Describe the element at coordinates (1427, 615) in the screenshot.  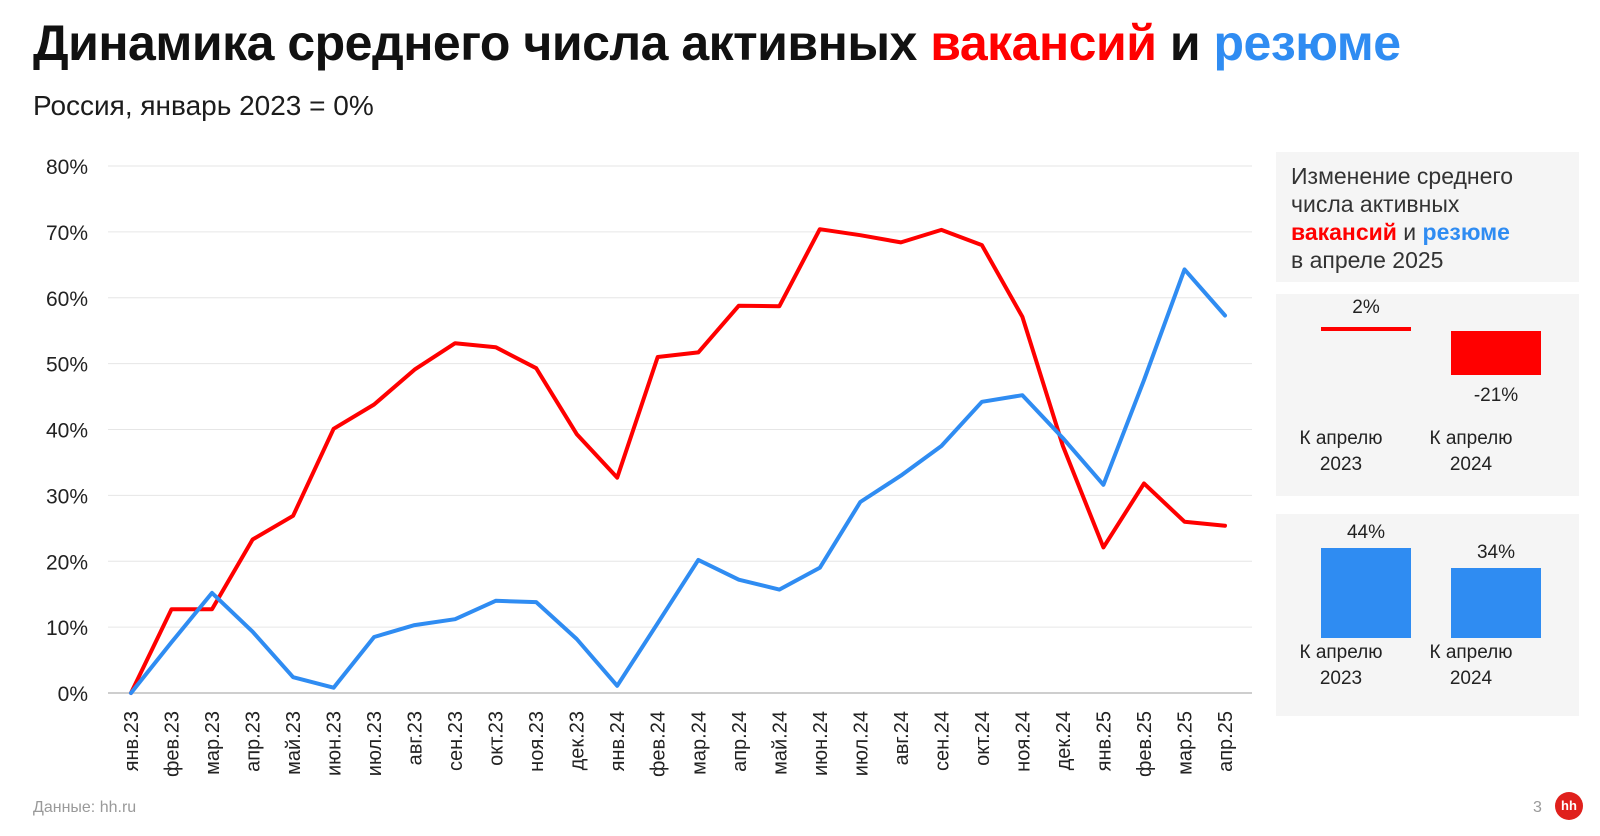
I see `resumes-change-panel: 44% 34% К апрелю 2023 К апрелю 2024` at that location.